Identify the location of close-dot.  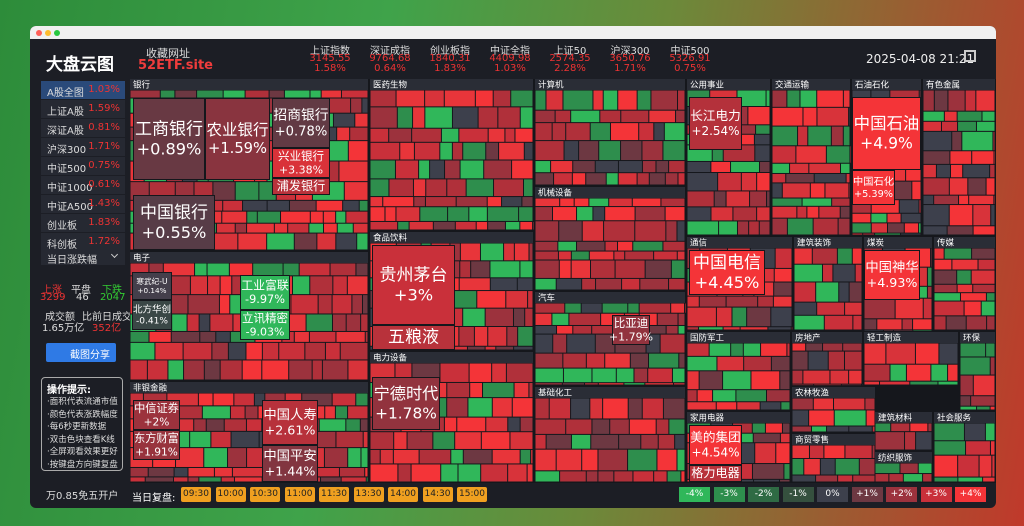
(39, 33).